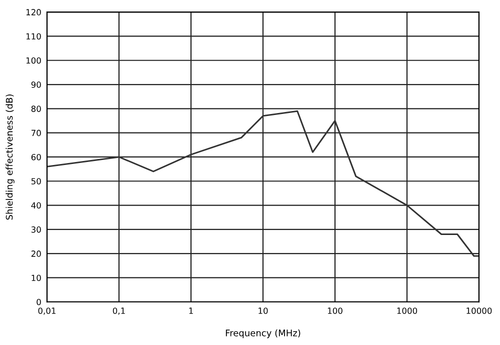 The width and height of the screenshot is (500, 345). What do you see at coordinates (263, 311) in the screenshot?
I see `x-tick-label: 10` at bounding box center [263, 311].